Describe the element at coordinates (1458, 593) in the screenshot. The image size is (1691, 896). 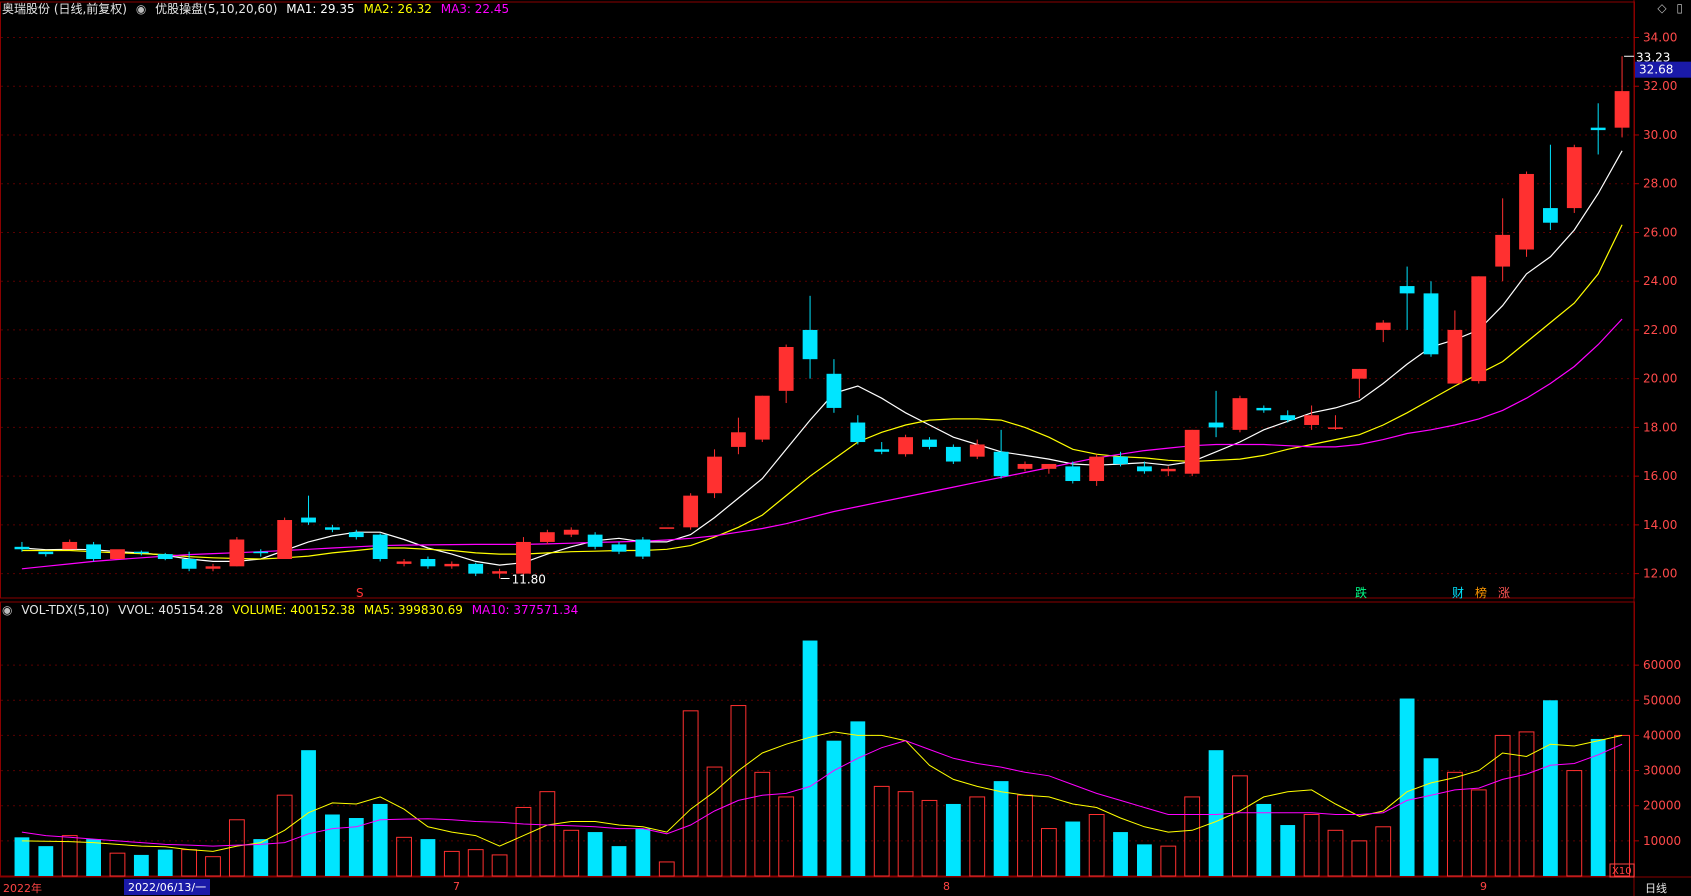
I see `event-marker: 财` at that location.